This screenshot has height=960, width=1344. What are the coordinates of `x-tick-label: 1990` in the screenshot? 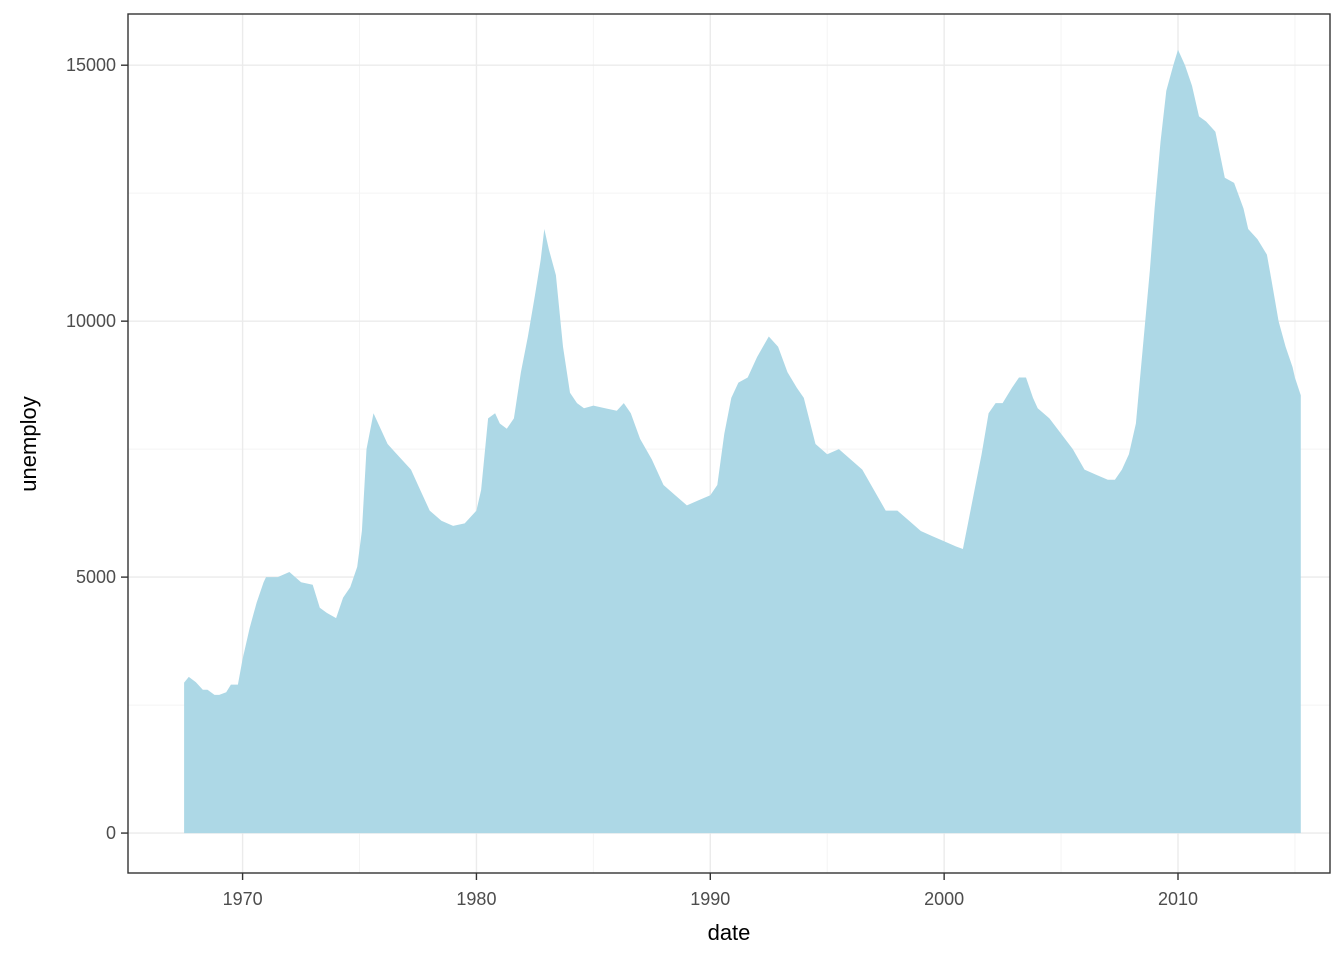 It's located at (710, 899).